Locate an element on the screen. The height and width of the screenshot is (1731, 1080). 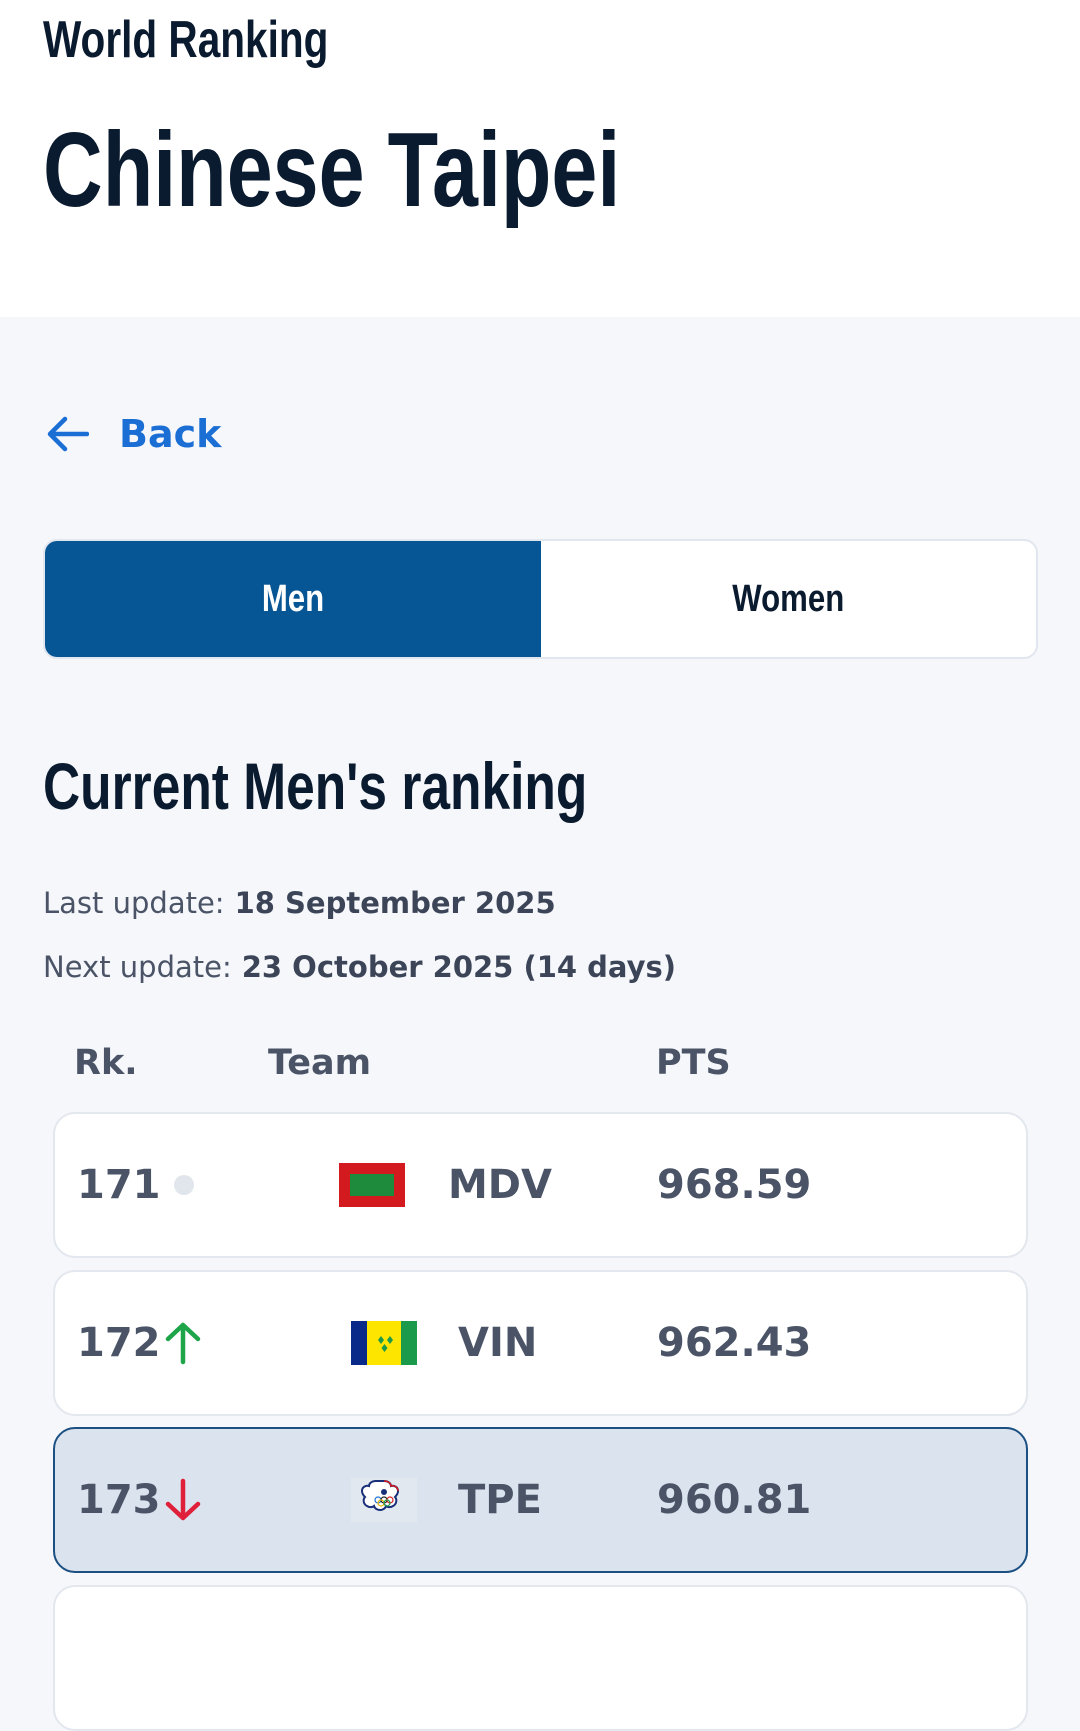
back-link: Back is located at coordinates (133, 434).